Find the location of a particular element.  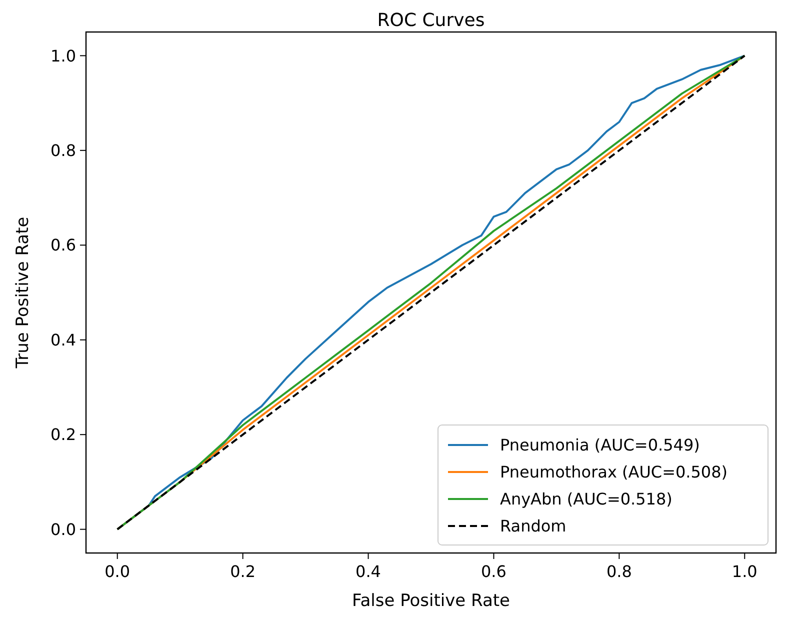

y-tick-label: 1.0 is located at coordinates (63, 56).